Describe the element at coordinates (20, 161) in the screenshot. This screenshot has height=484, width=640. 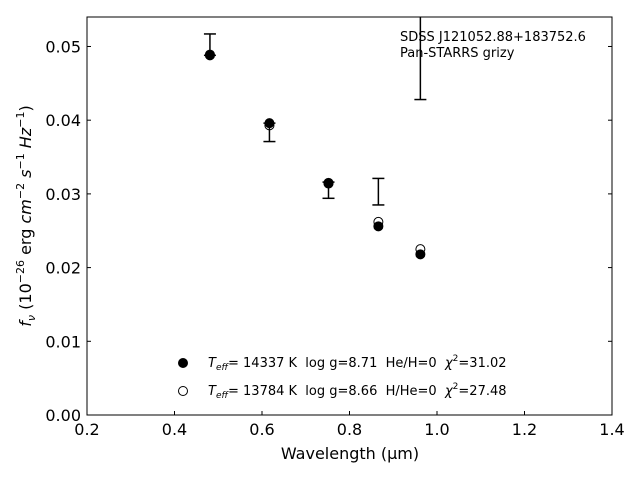
I see `y-axis-title-s-exp: −1` at that location.